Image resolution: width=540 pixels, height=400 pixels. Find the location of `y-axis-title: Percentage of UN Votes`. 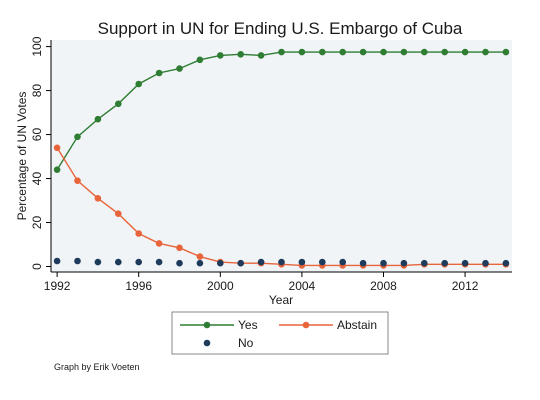

y-axis-title: Percentage of UN Votes is located at coordinates (22, 156).